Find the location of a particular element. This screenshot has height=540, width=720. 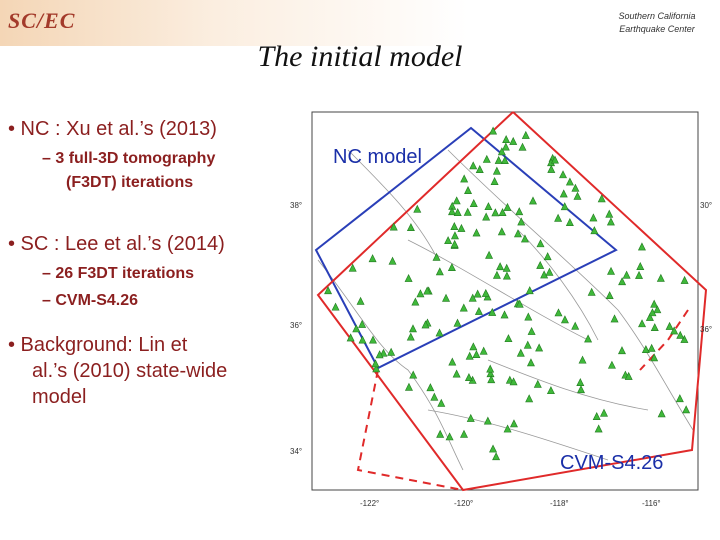

bullet-sc-sub2: – CVM-S4.26 is located at coordinates (90, 300).